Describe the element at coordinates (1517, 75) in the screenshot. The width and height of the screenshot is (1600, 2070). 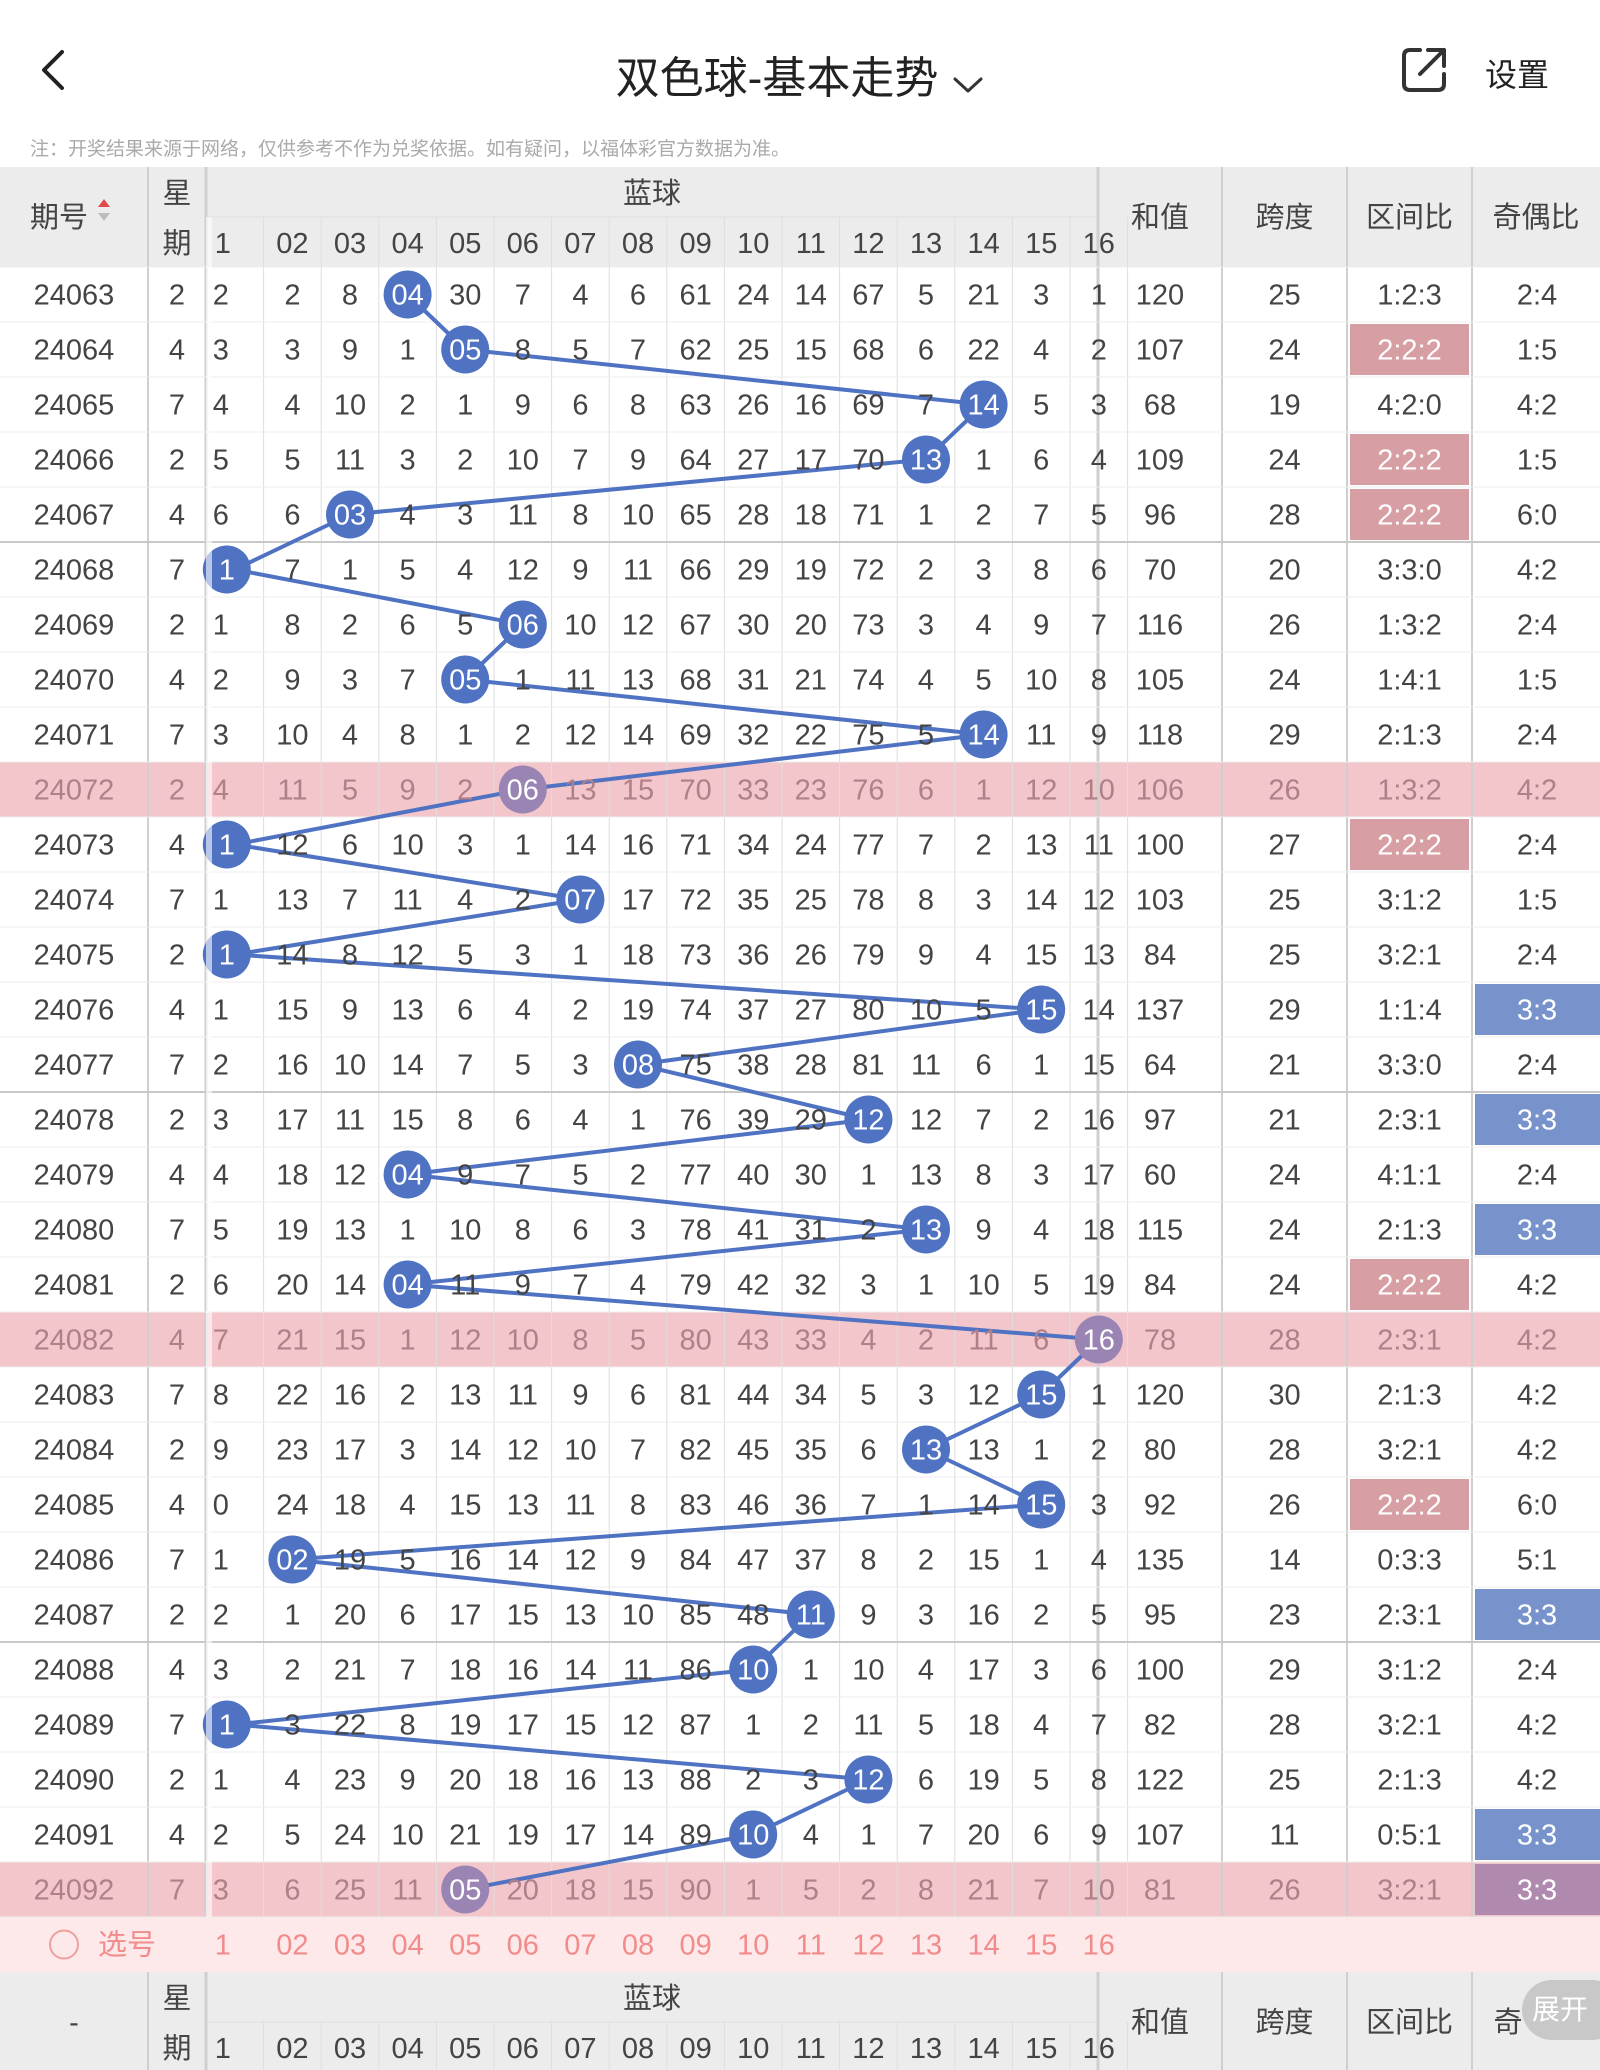
I see `settings-button: 设置` at that location.